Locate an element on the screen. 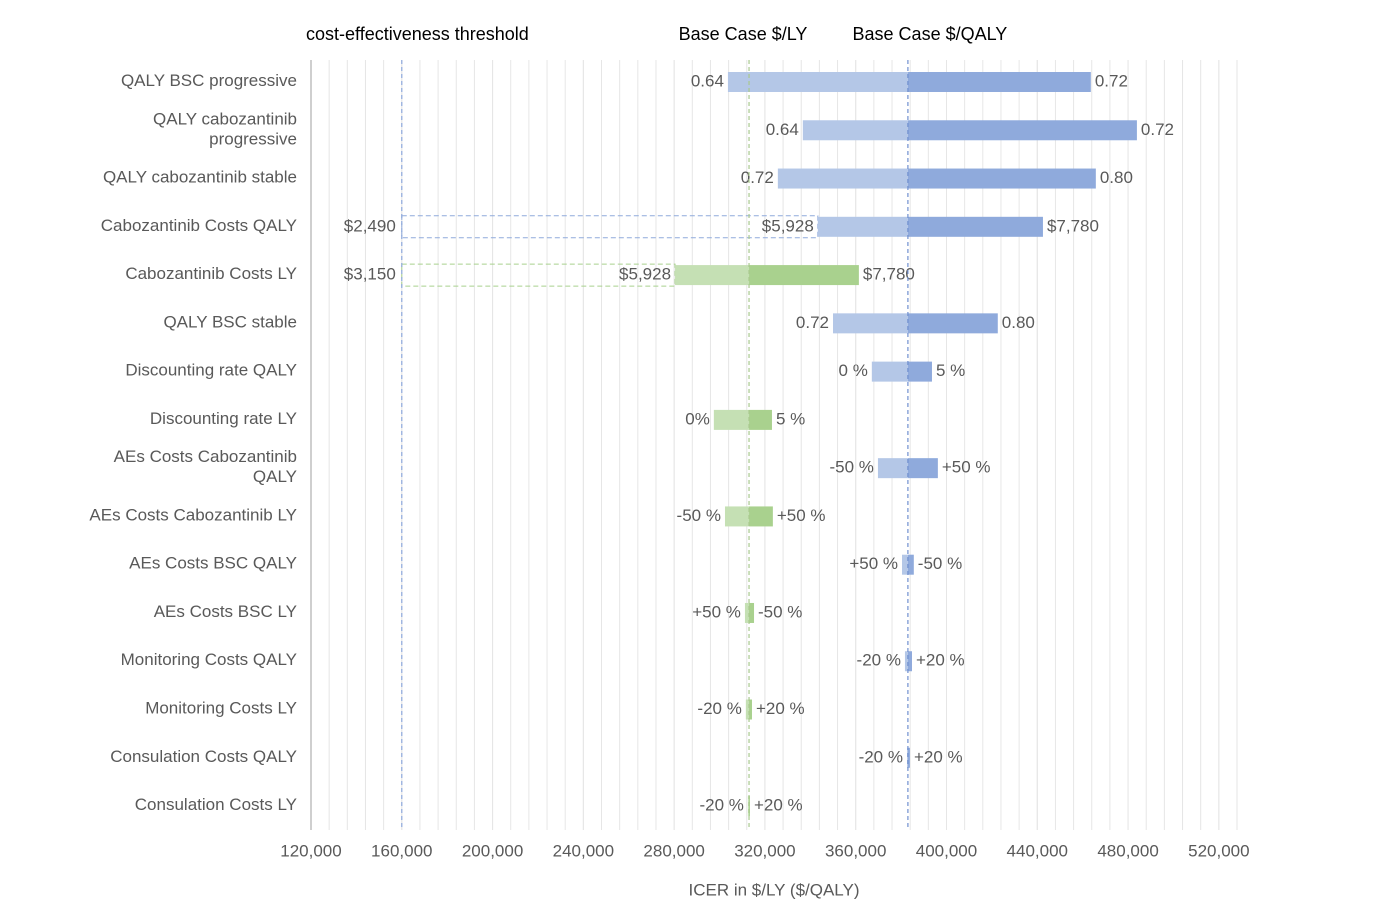  low-label: 0% is located at coordinates (697, 418).